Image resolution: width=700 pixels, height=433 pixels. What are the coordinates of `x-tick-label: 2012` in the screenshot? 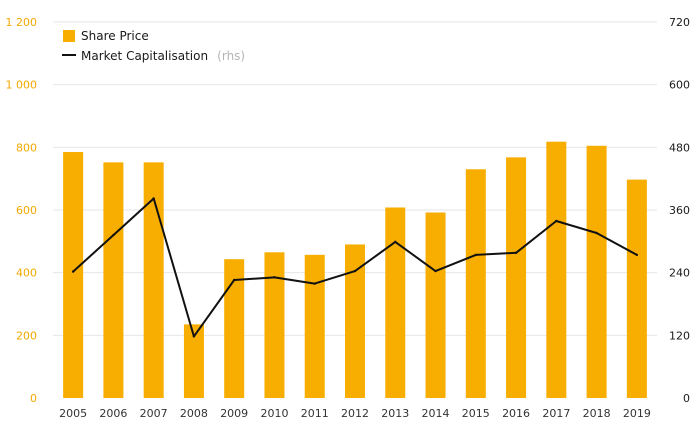 It's located at (355, 413).